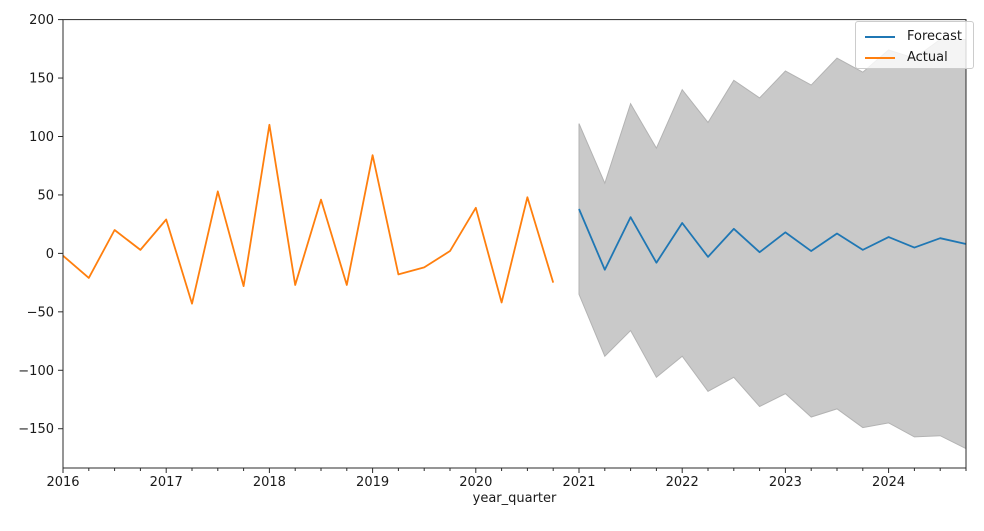  Describe the element at coordinates (880, 57) in the screenshot. I see `actual-line-swatch` at that location.